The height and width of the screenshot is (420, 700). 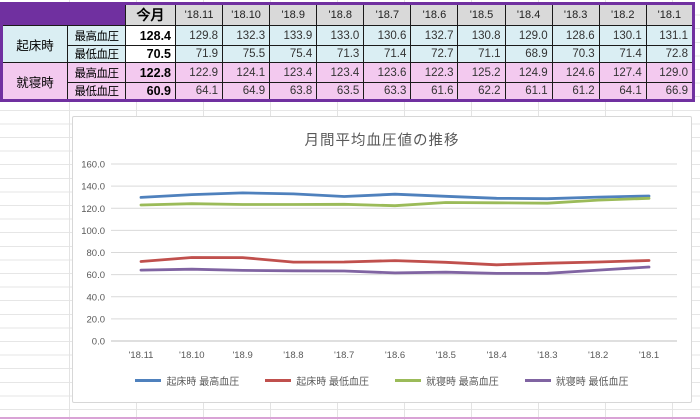 What do you see at coordinates (293, 35) in the screenshot?
I see `value-cell: 133.9` at bounding box center [293, 35].